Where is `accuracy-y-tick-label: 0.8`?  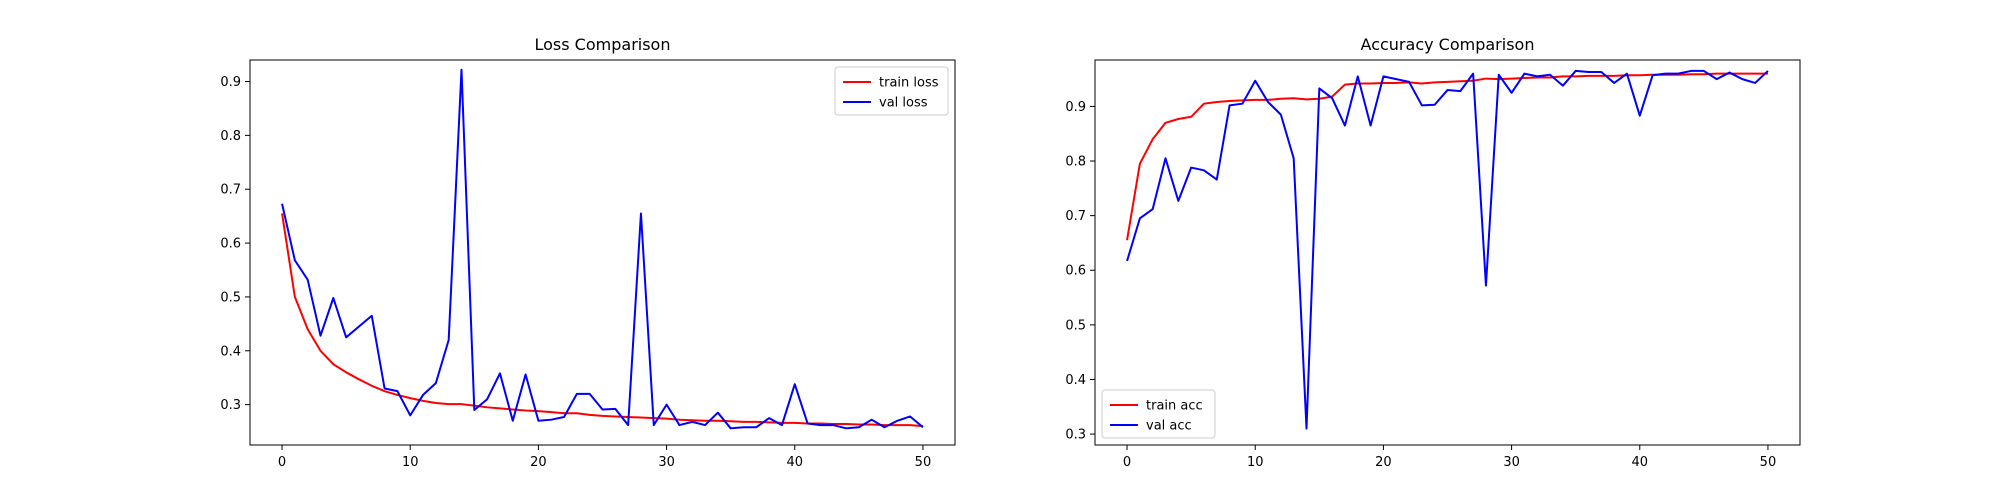
accuracy-y-tick-label: 0.8 is located at coordinates (1075, 162).